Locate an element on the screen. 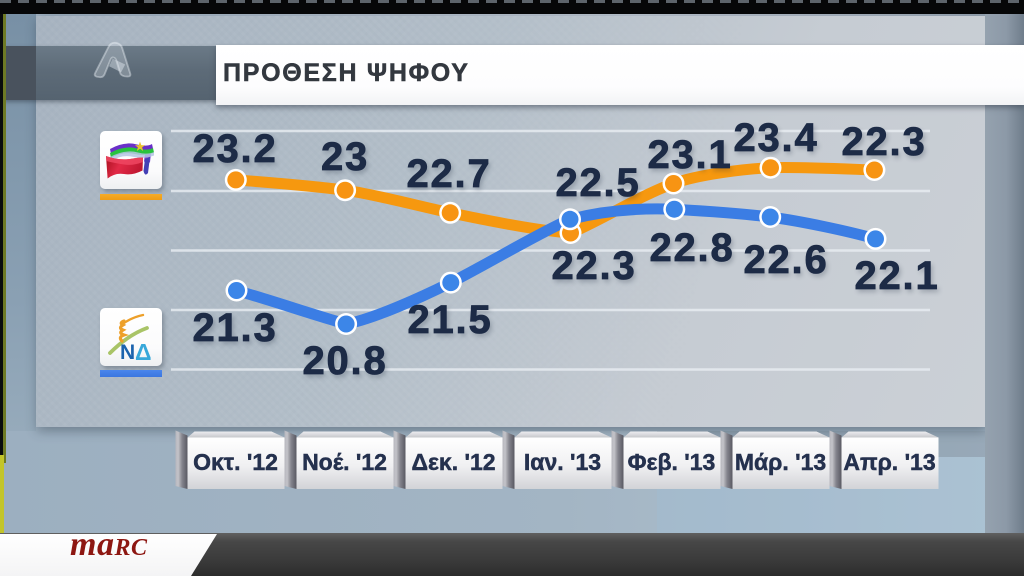 The width and height of the screenshot is (1024, 576). svg-text: Ν is located at coordinates (127, 352).